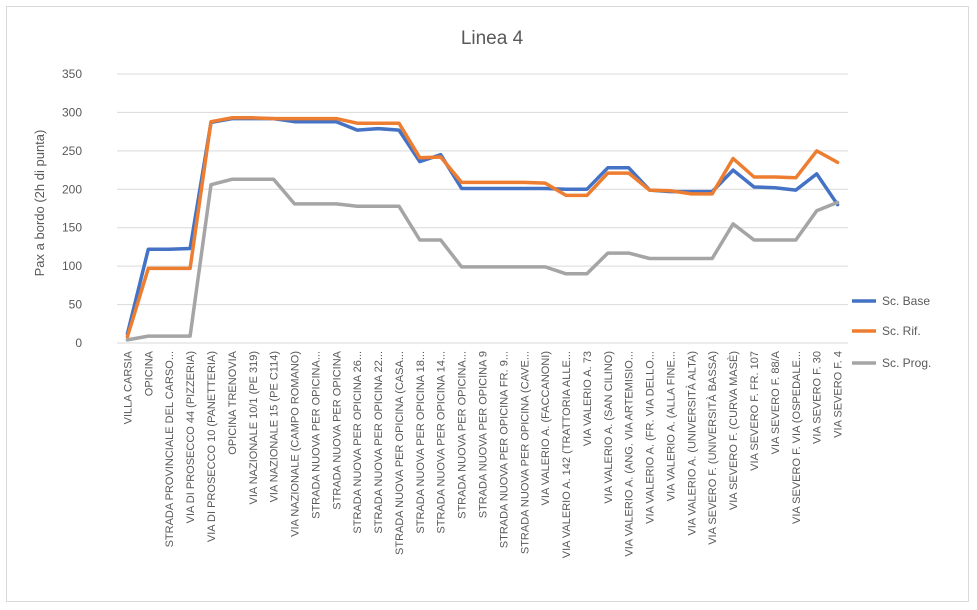  Describe the element at coordinates (776, 402) in the screenshot. I see `x-tick-label: VIA SEVERO F. 88/A` at that location.